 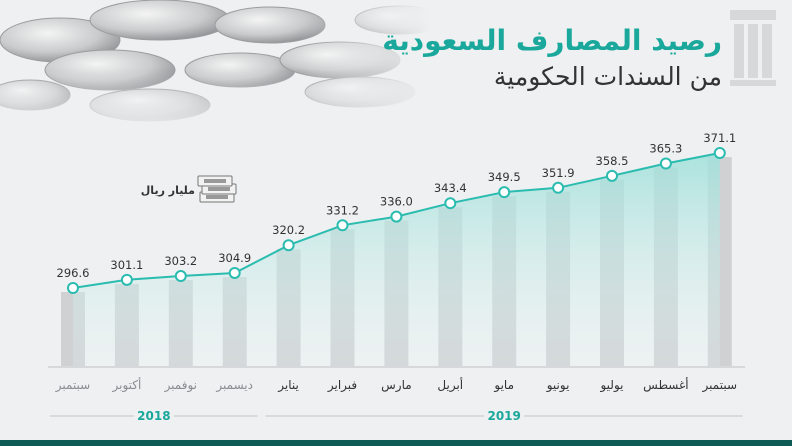 What do you see at coordinates (396, 443) in the screenshot?
I see `footer-bar` at bounding box center [396, 443].